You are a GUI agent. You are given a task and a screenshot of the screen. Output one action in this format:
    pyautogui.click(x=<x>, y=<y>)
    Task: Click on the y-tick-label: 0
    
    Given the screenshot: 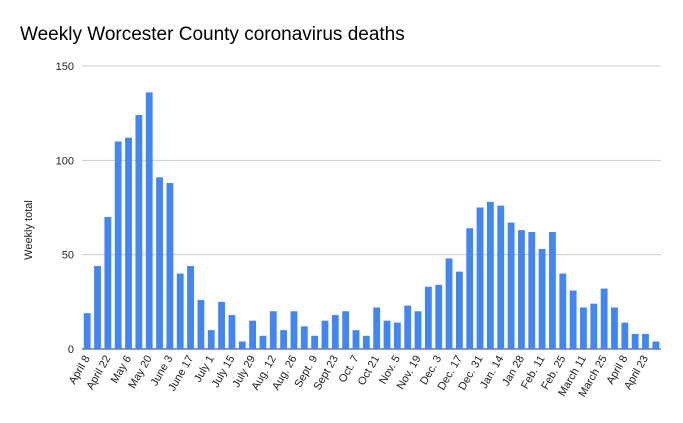 What is the action you would take?
    pyautogui.click(x=71, y=350)
    